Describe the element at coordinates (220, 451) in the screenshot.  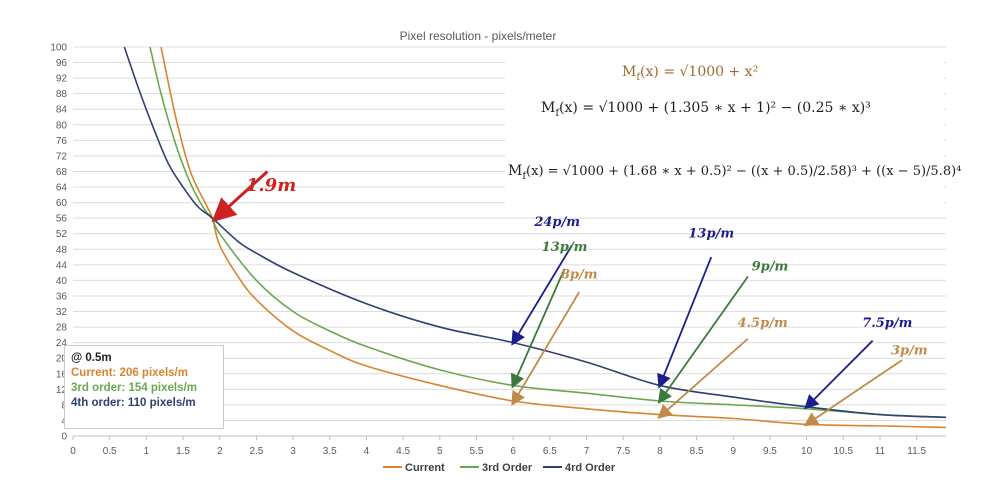
I see `x-tick-label-2: 2` at that location.